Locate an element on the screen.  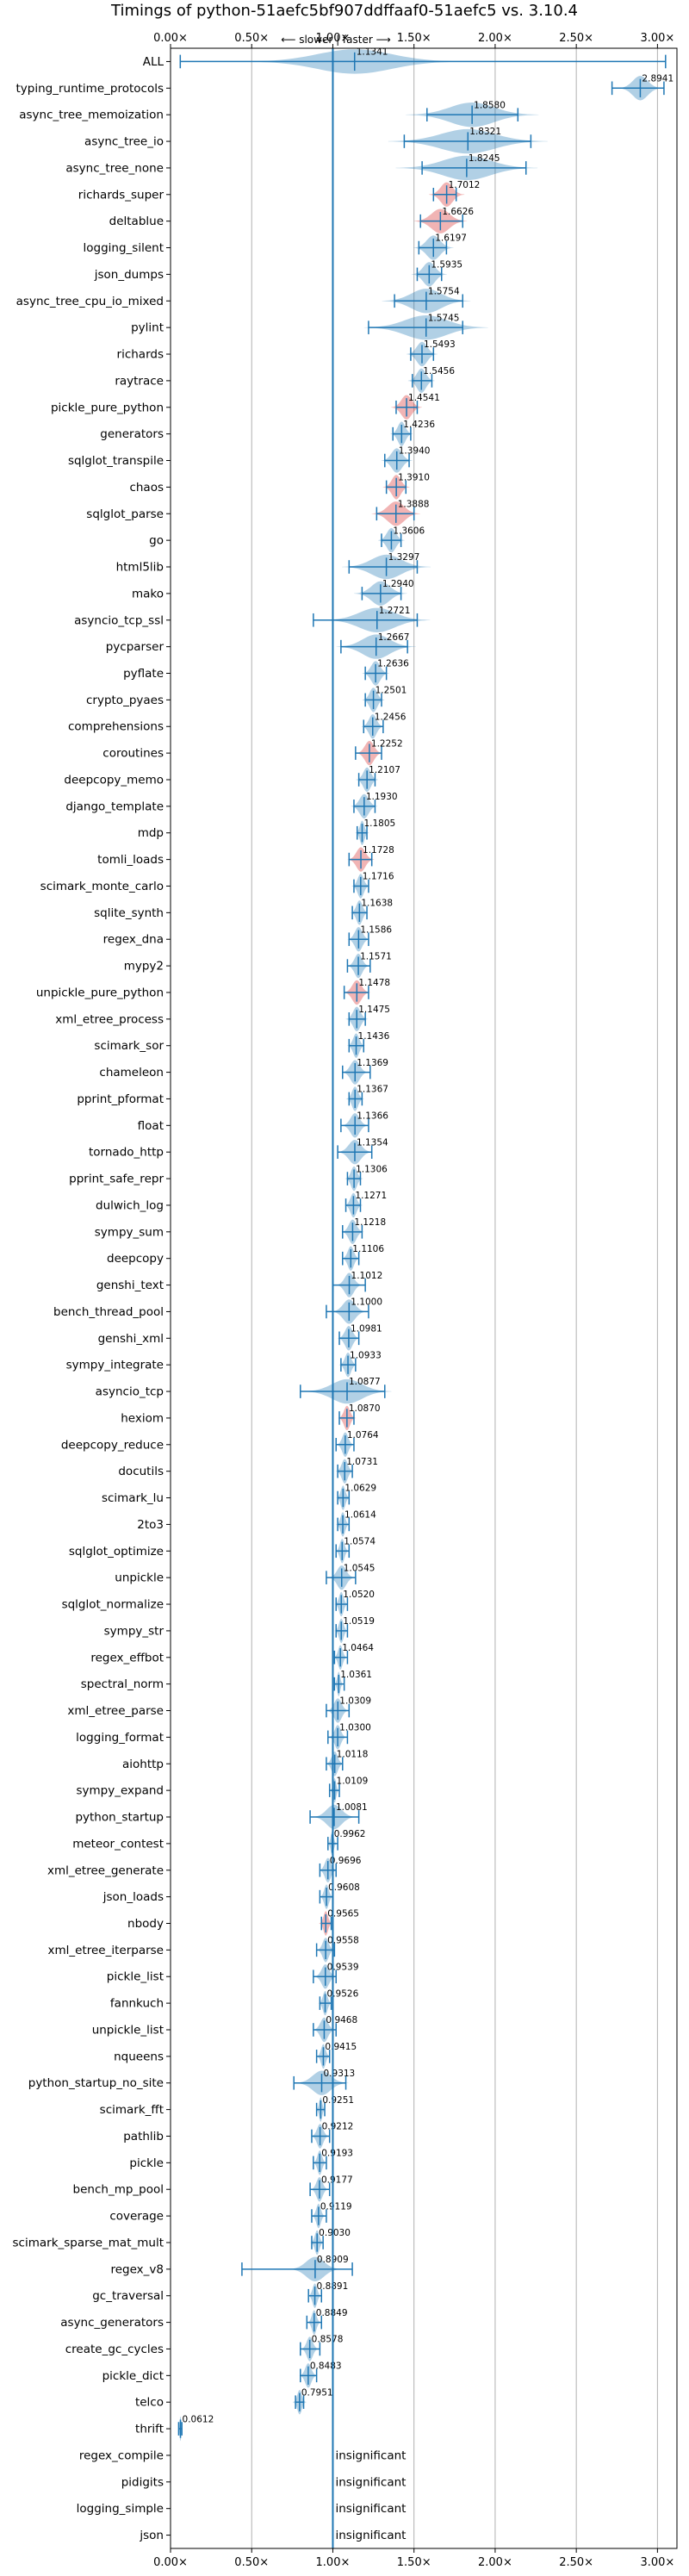
value-label-regex-effbot: 1.0464 is located at coordinates (358, 1648).